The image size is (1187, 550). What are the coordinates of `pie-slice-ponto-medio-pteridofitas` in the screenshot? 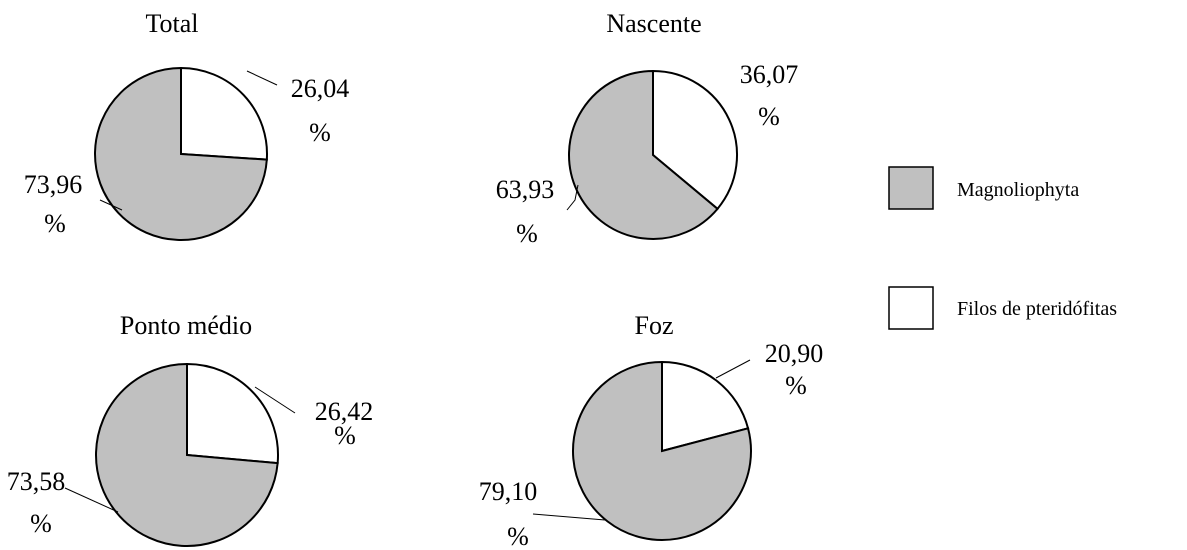 It's located at (232, 413).